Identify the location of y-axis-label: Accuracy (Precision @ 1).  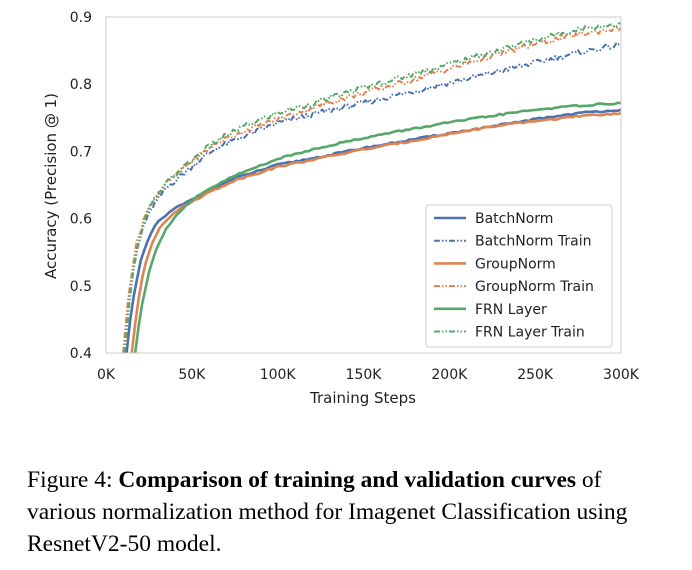
(51, 186).